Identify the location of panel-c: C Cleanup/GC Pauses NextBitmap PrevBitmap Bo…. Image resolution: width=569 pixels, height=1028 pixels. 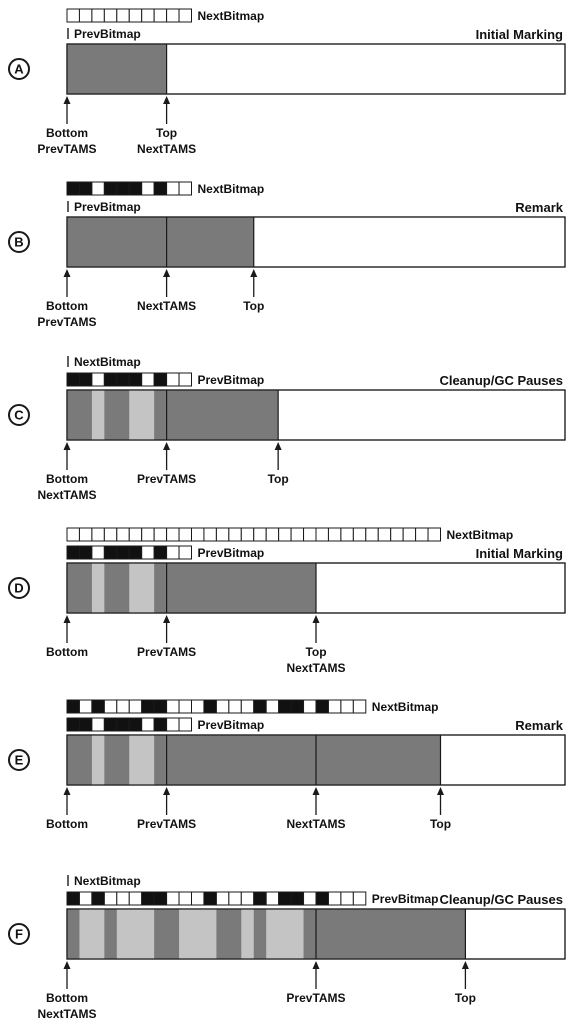
(287, 428).